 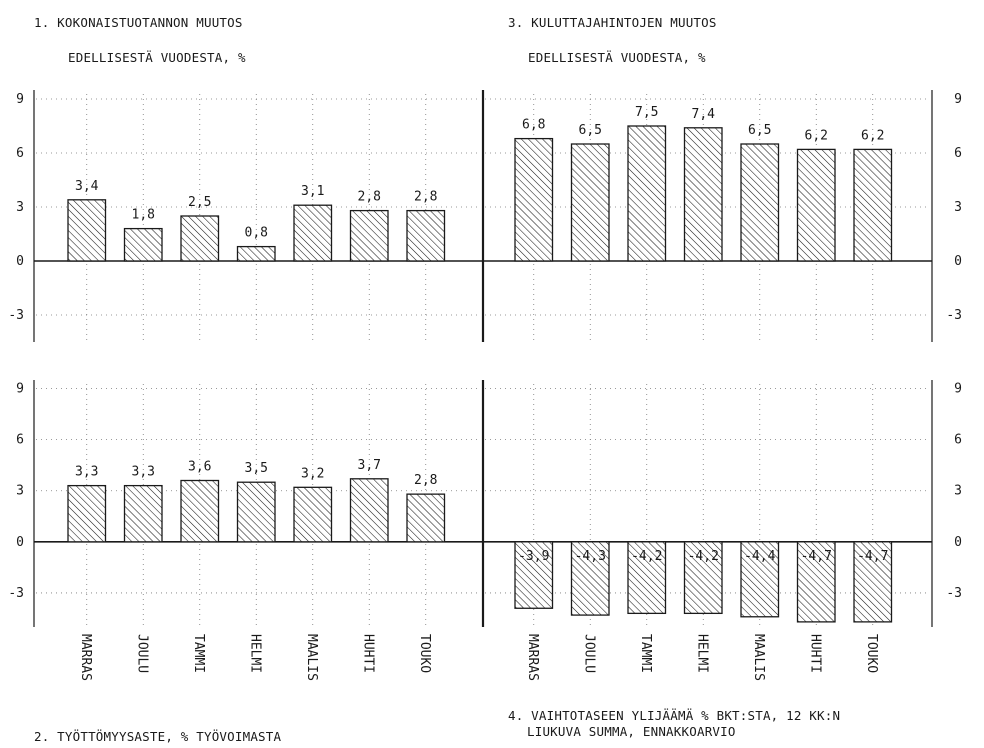 What do you see at coordinates (256, 253) in the screenshot?
I see `panel1-bar-helmi` at bounding box center [256, 253].